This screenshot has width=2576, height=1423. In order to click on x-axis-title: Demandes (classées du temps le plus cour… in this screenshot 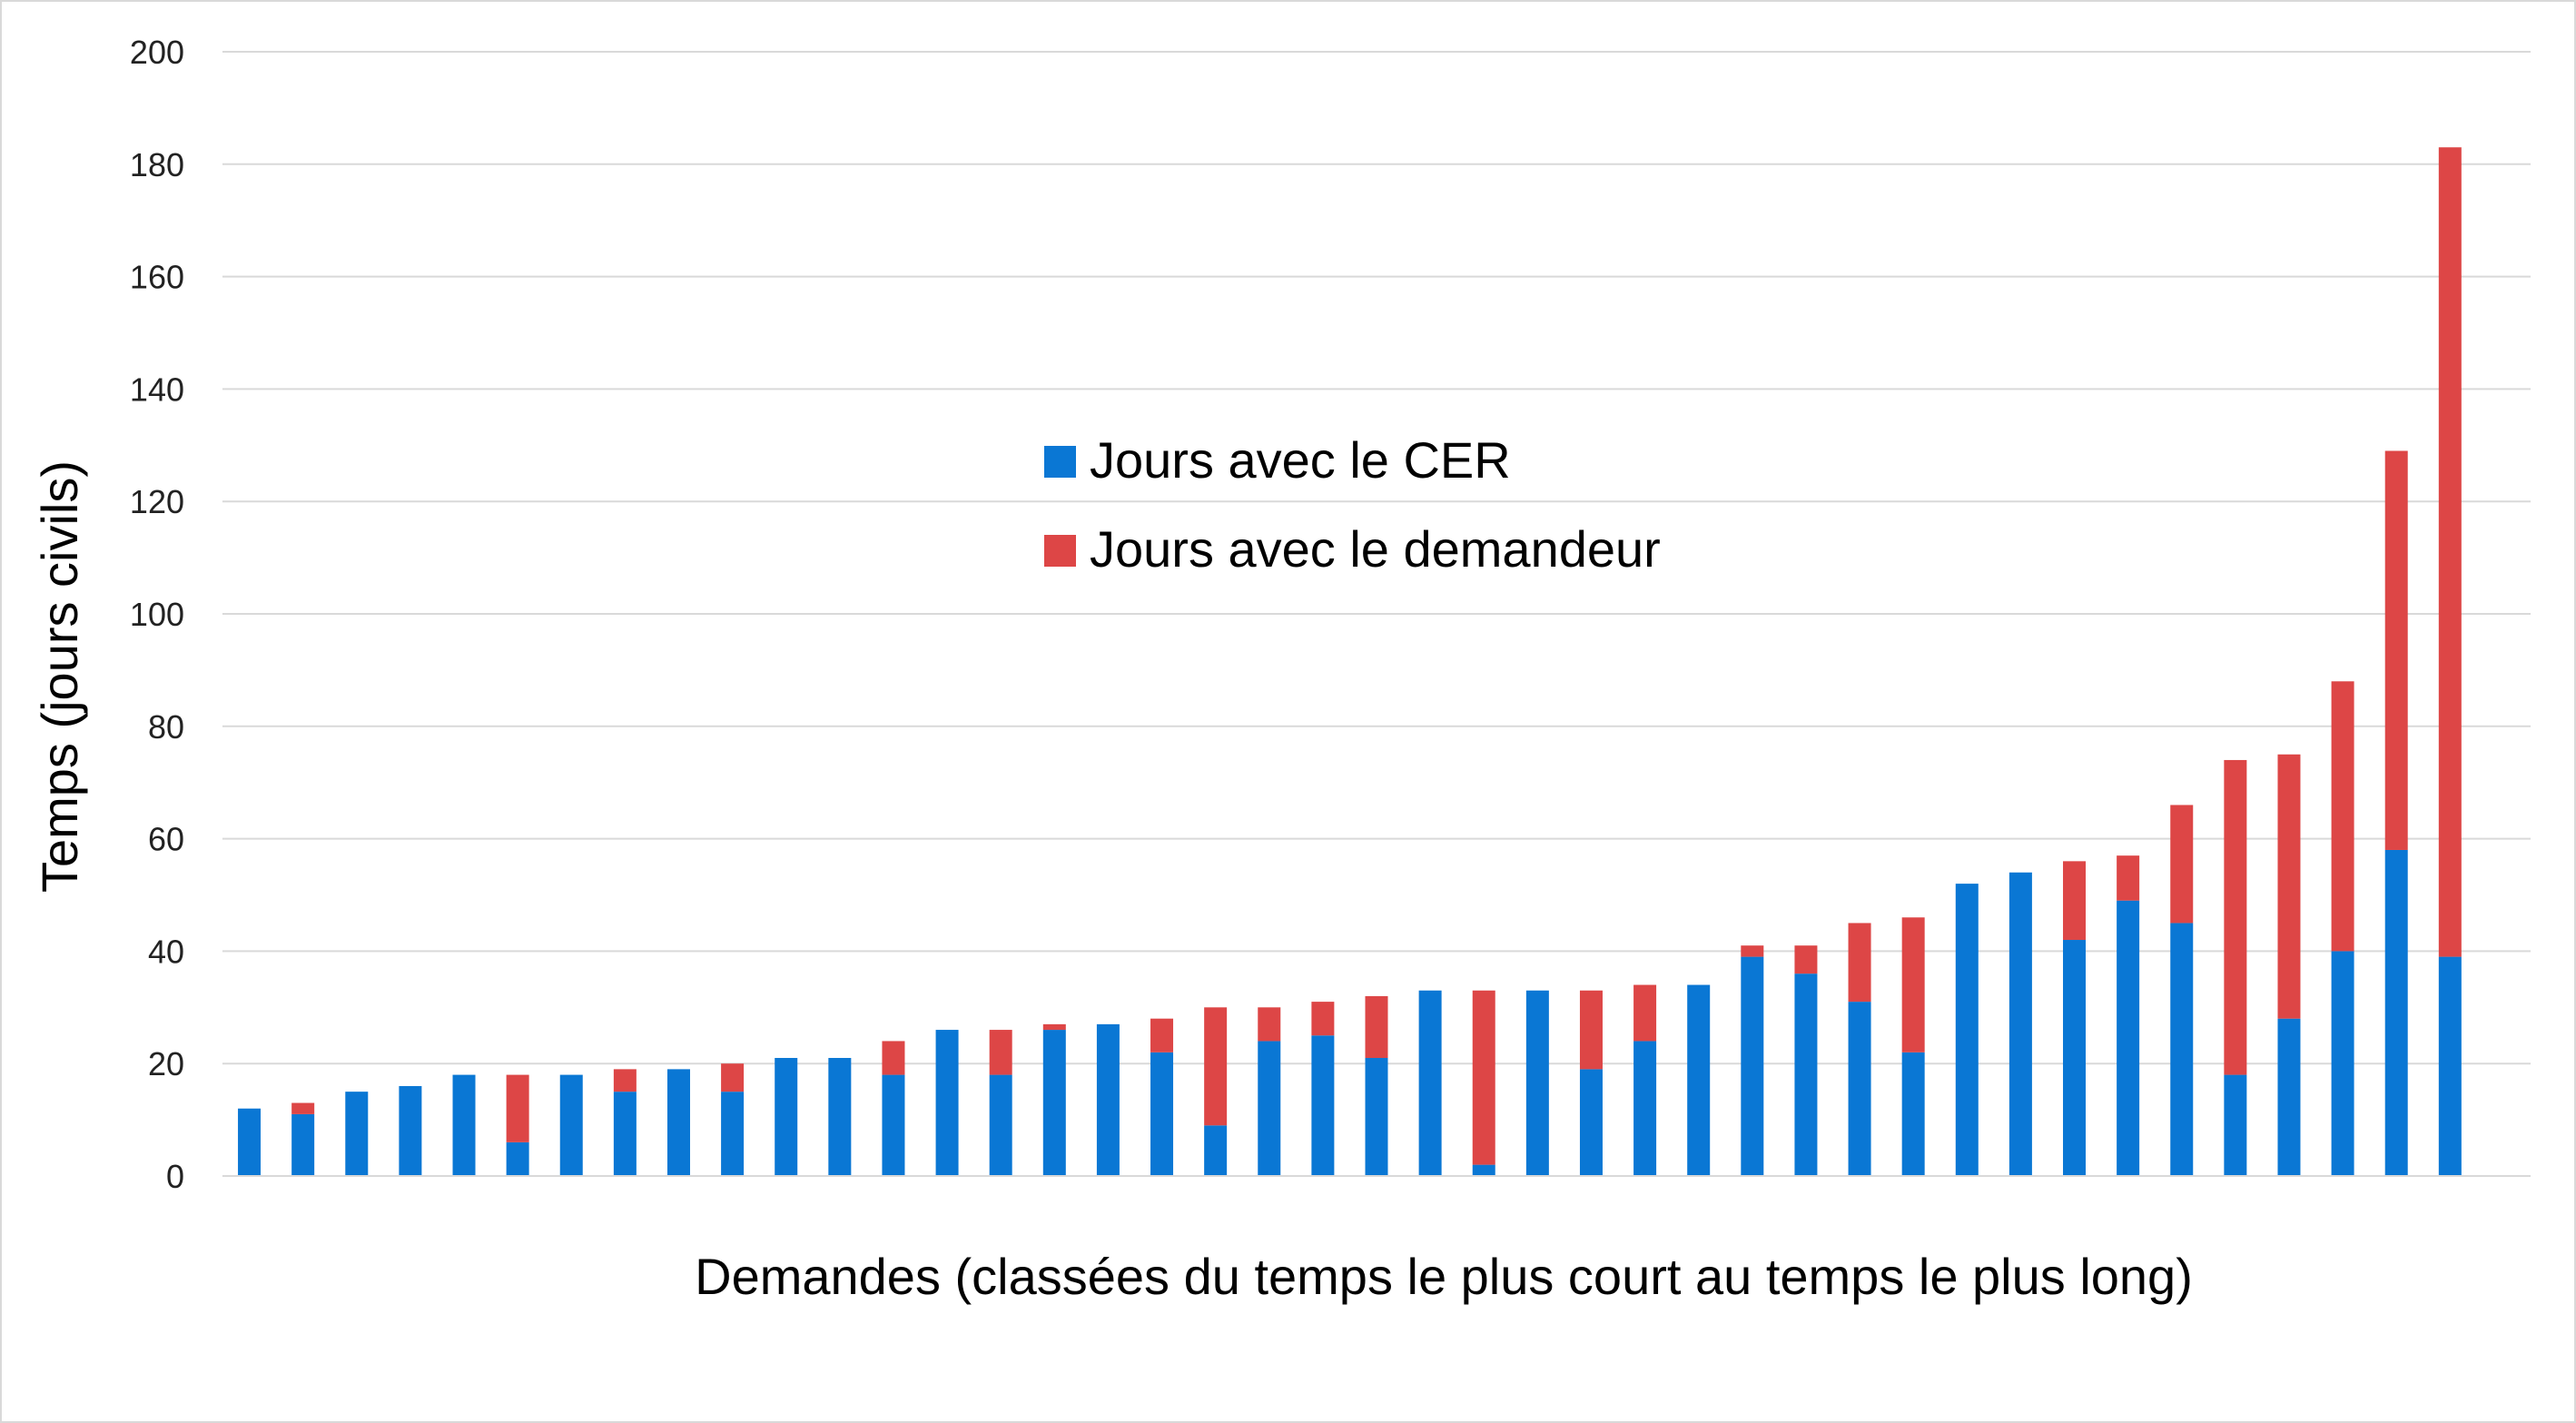, I will do `click(1444, 1276)`.